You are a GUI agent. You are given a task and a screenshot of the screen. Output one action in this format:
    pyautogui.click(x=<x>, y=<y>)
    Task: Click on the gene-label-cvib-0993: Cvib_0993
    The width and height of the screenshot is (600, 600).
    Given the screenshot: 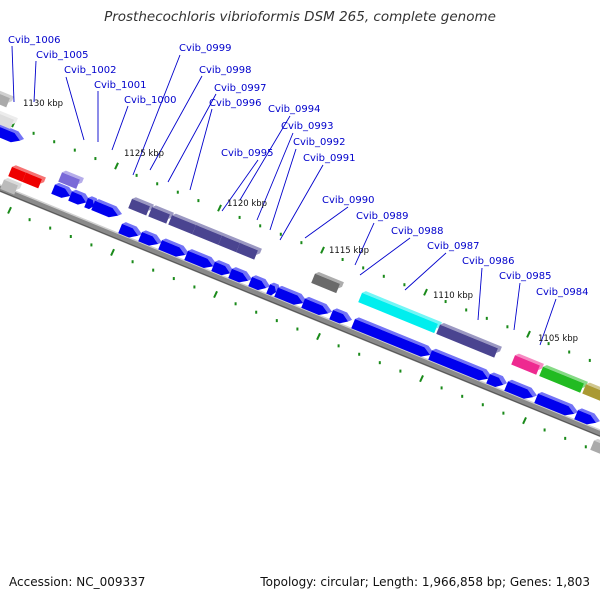 What is the action you would take?
    pyautogui.click(x=307, y=126)
    